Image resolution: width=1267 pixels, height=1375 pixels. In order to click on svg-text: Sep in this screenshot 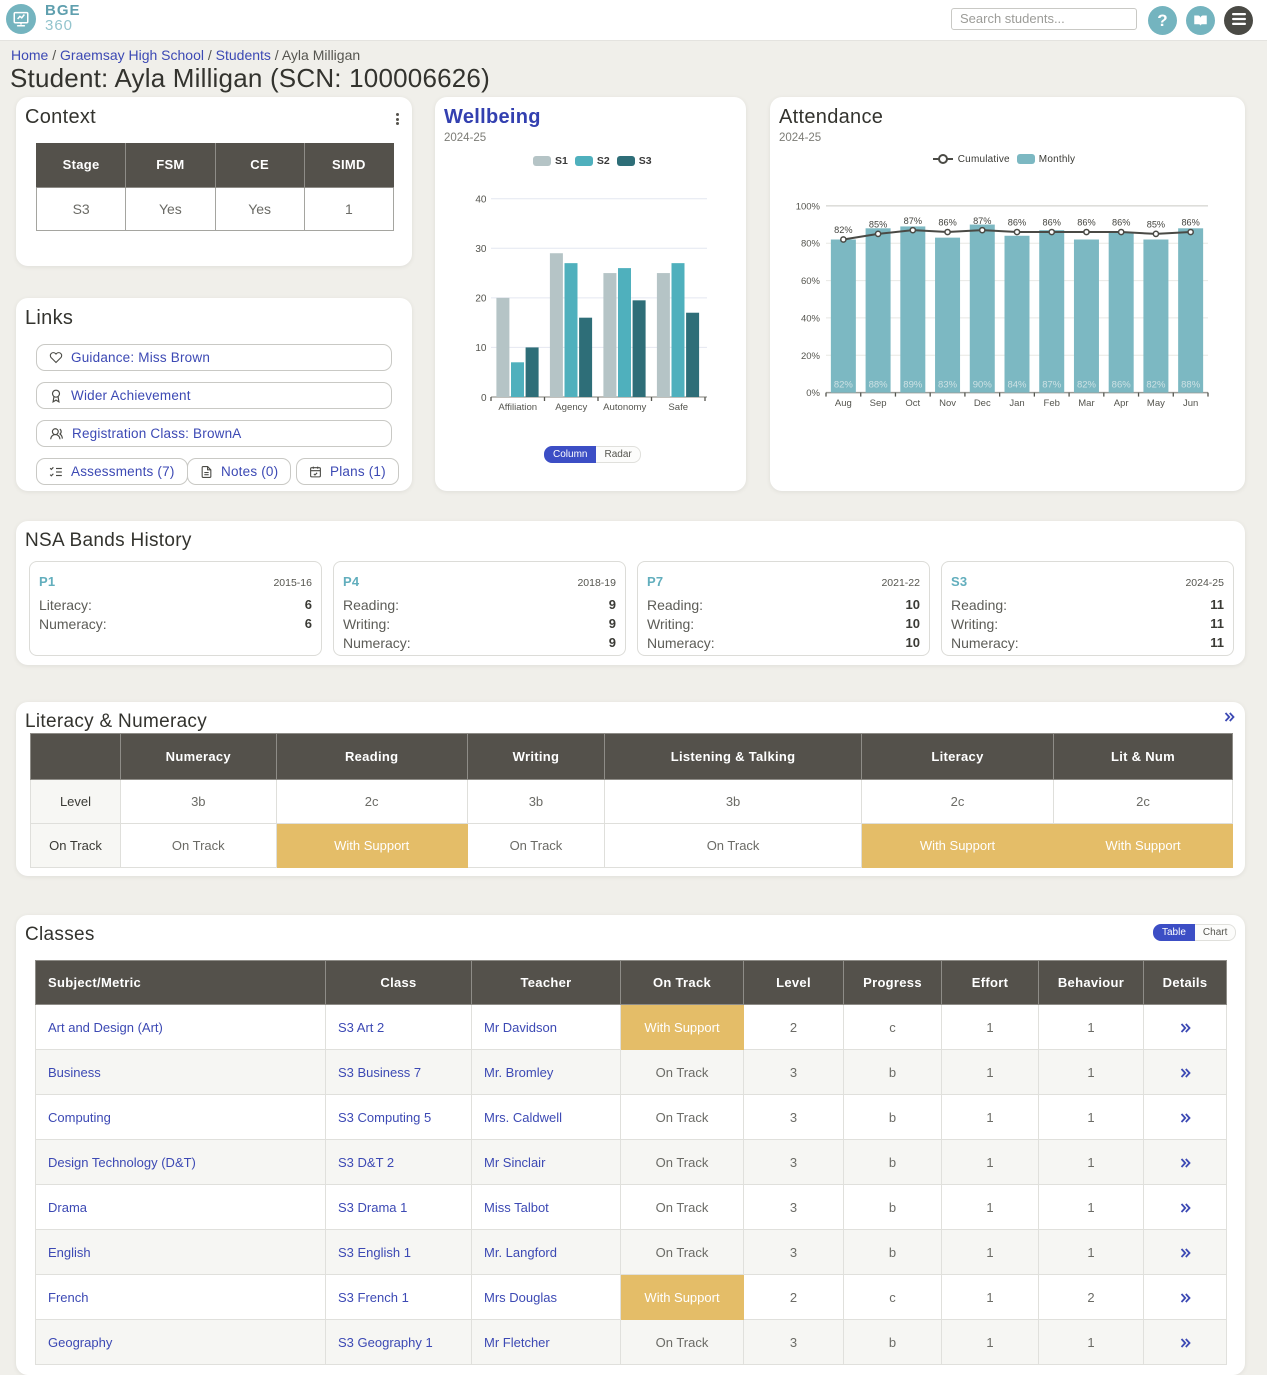, I will do `click(878, 403)`.